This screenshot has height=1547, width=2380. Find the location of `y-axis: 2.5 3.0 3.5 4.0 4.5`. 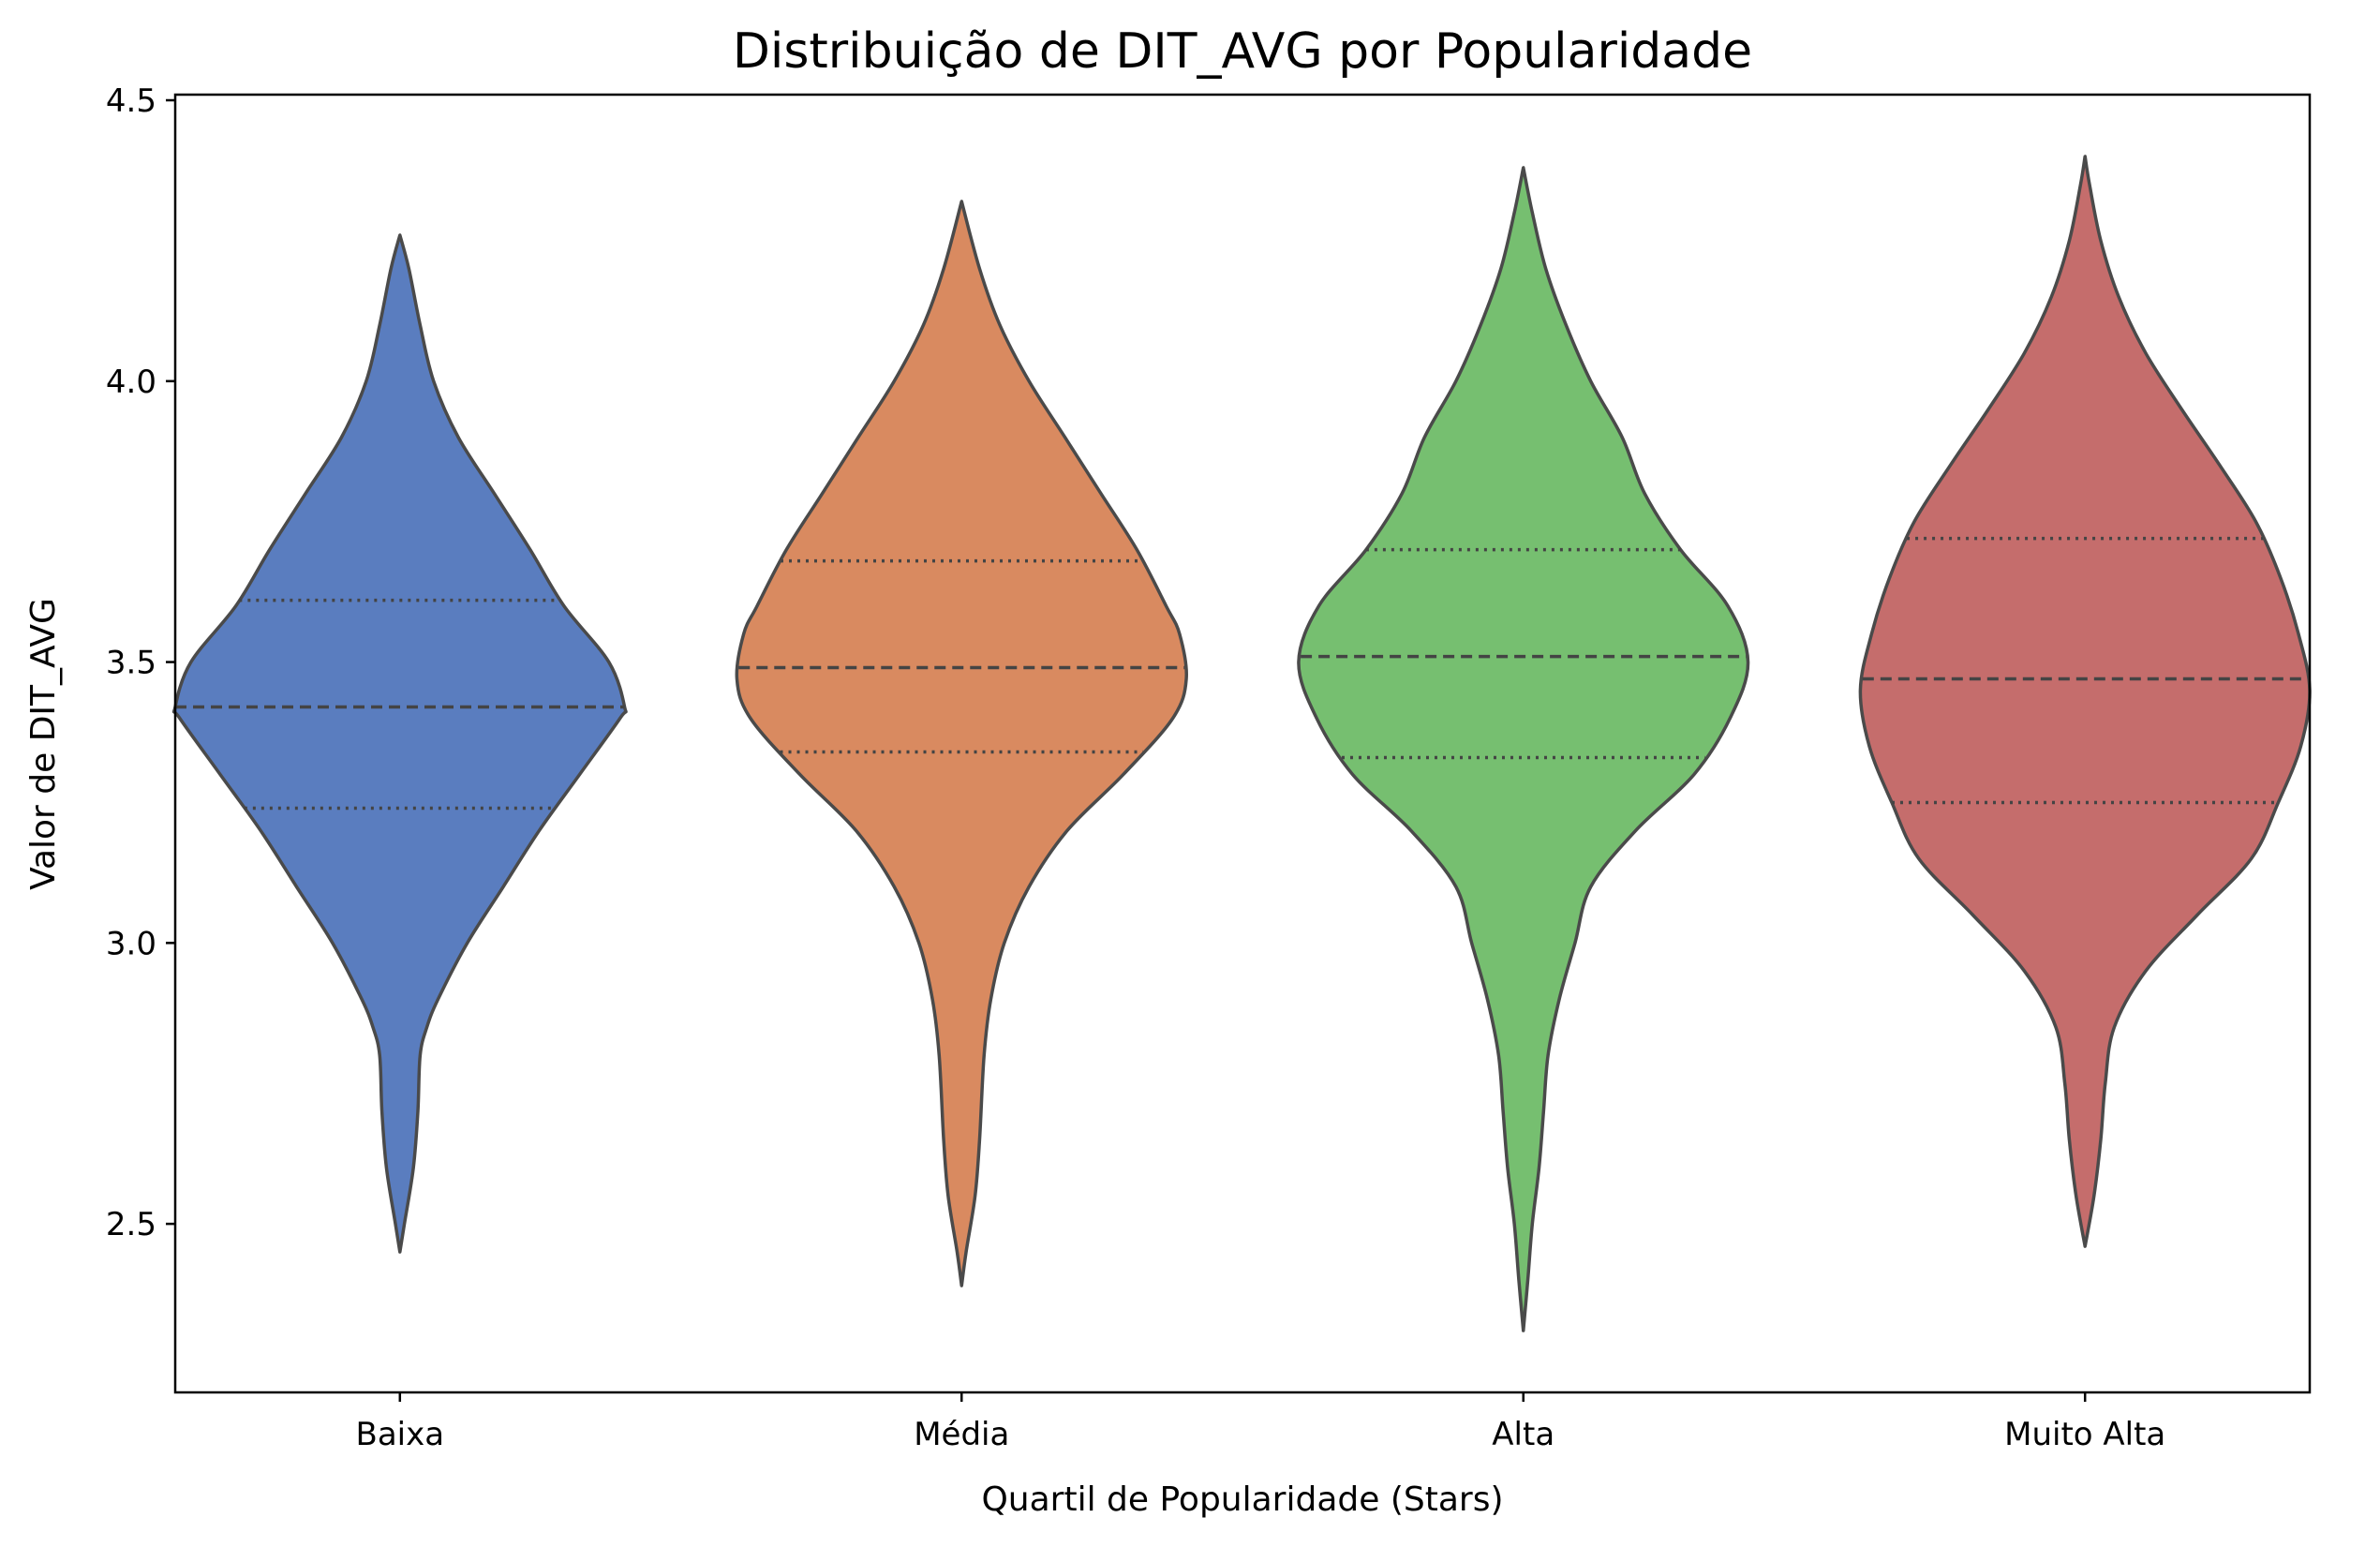

y-axis: 2.5 3.0 3.5 4.0 4.5 is located at coordinates (140, 662).